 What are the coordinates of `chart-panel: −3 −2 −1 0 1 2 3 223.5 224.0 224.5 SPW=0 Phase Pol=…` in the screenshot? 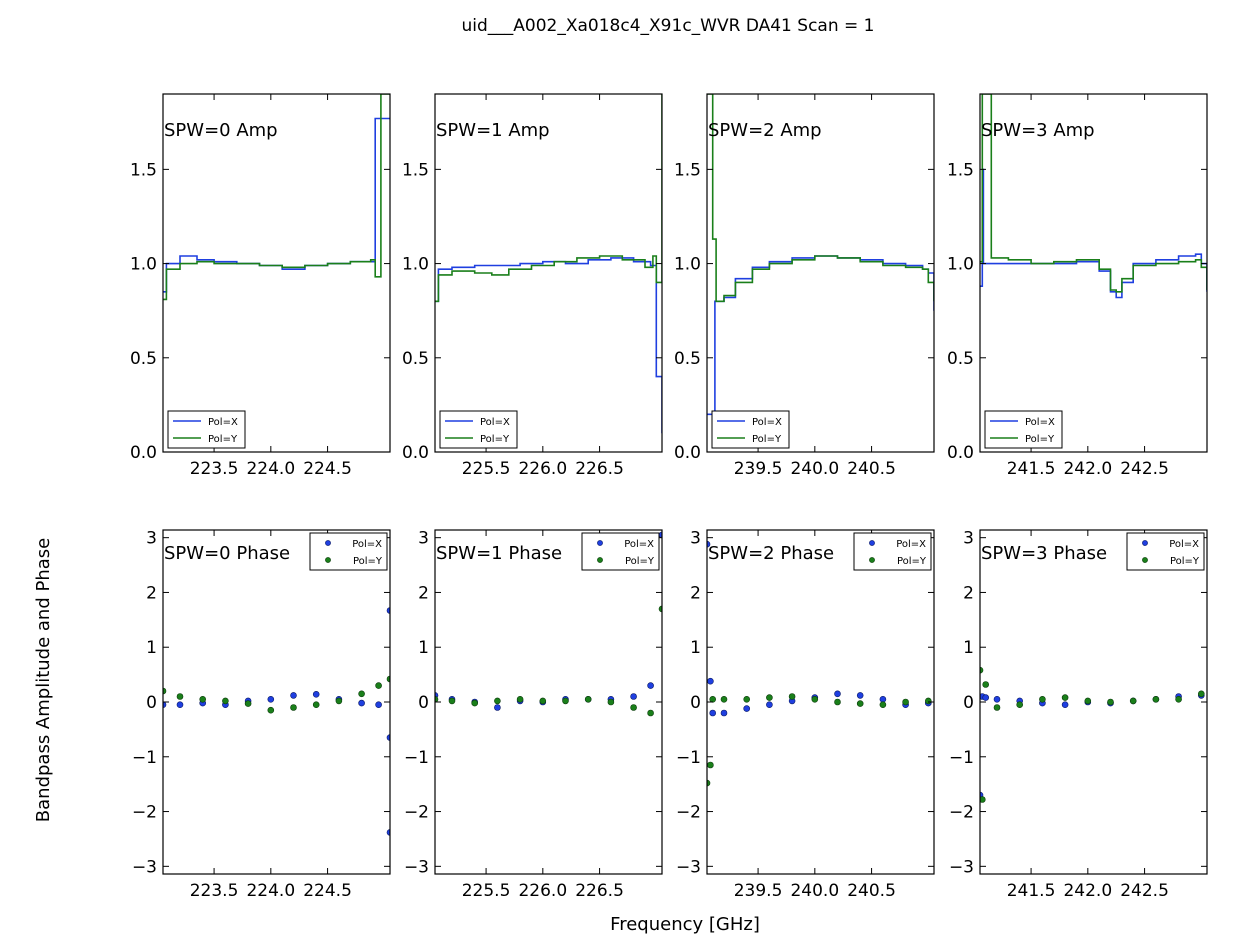 It's located at (261, 715).